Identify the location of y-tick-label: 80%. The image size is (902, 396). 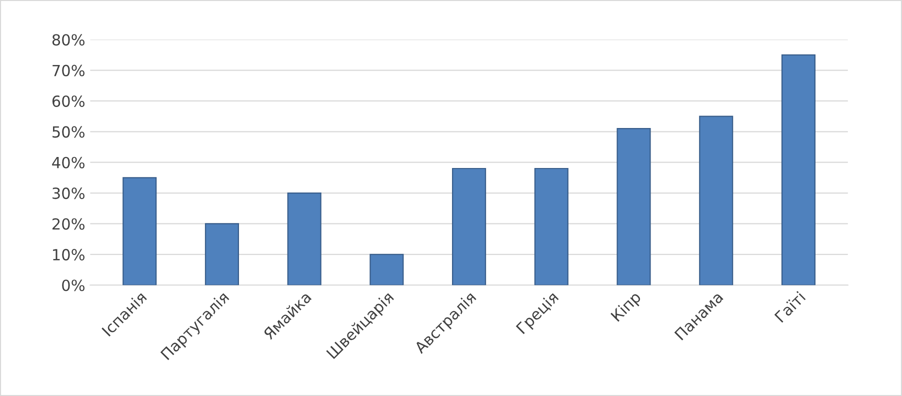
(68, 40).